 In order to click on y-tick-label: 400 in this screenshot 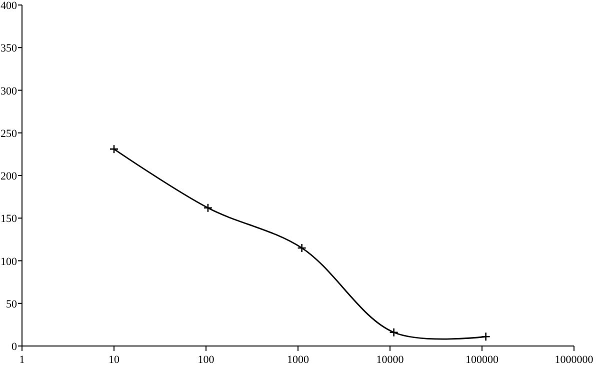, I will do `click(9, 6)`.